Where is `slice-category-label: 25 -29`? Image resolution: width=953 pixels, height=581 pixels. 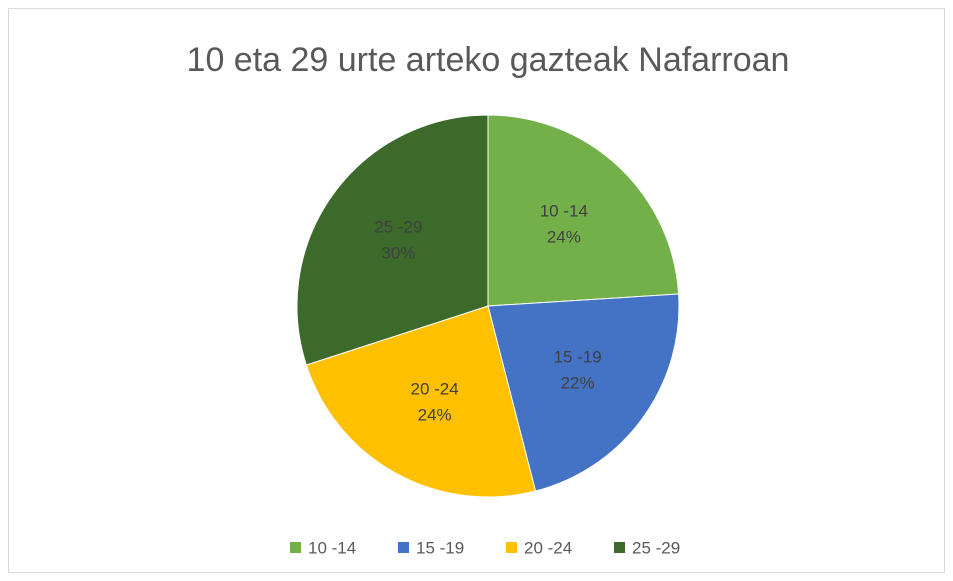
slice-category-label: 25 -29 is located at coordinates (398, 226).